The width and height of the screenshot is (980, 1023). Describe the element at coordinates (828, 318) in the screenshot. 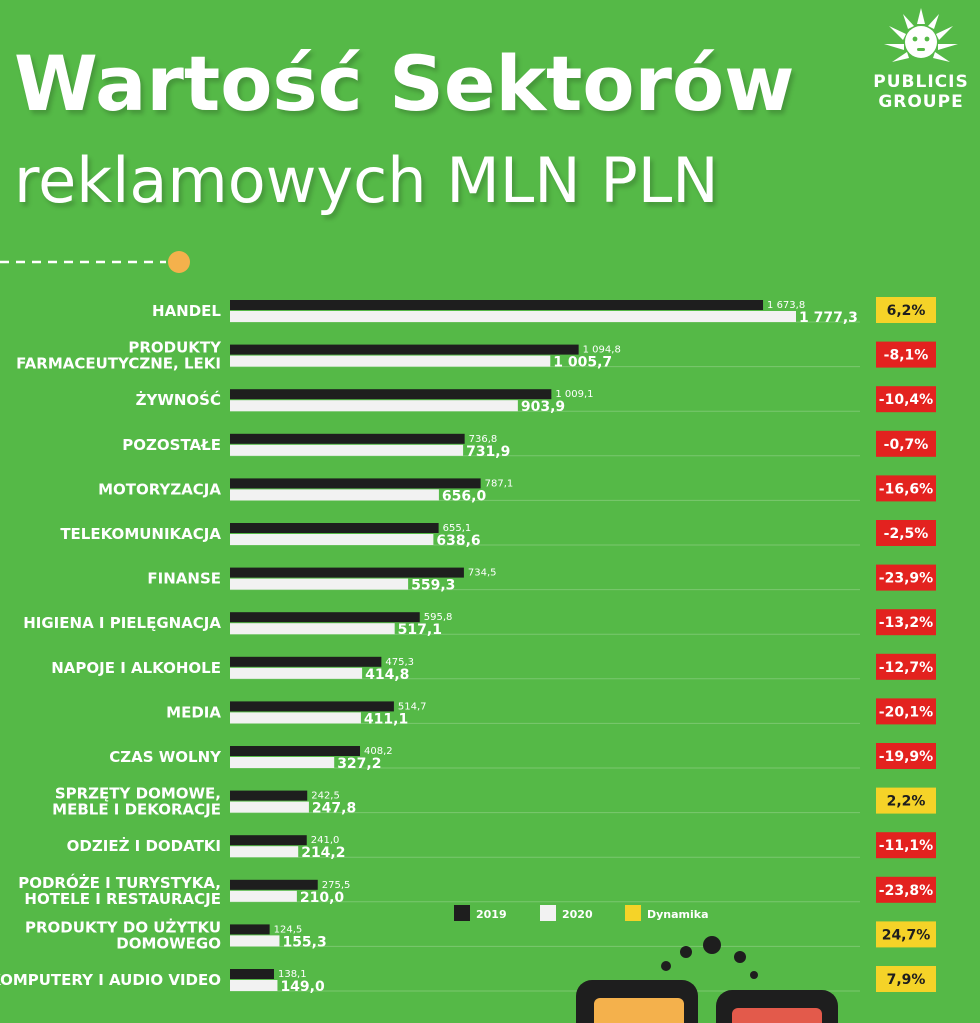

I see `value-label-2020: 1 777,3` at that location.